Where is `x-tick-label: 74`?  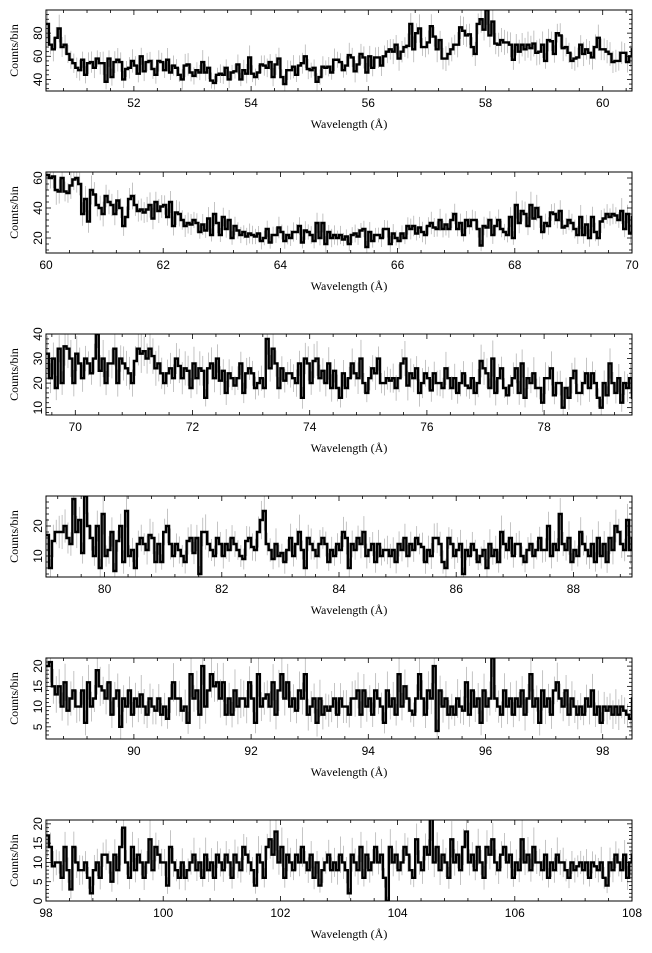
x-tick-label: 74 is located at coordinates (310, 427).